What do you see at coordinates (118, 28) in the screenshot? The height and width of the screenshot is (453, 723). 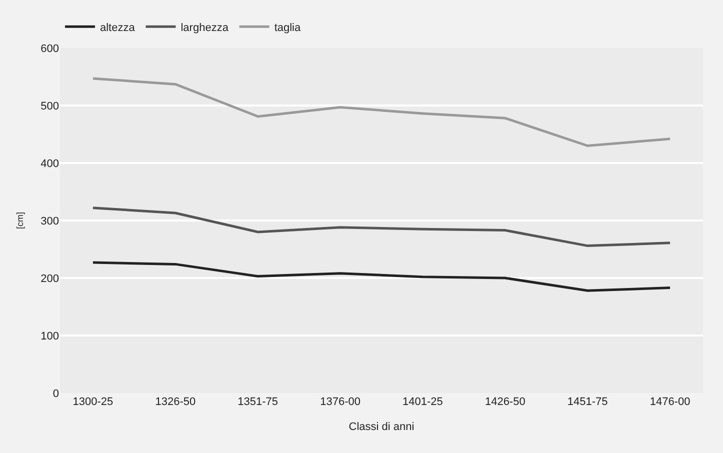 I see `legend-label: altezza` at bounding box center [118, 28].